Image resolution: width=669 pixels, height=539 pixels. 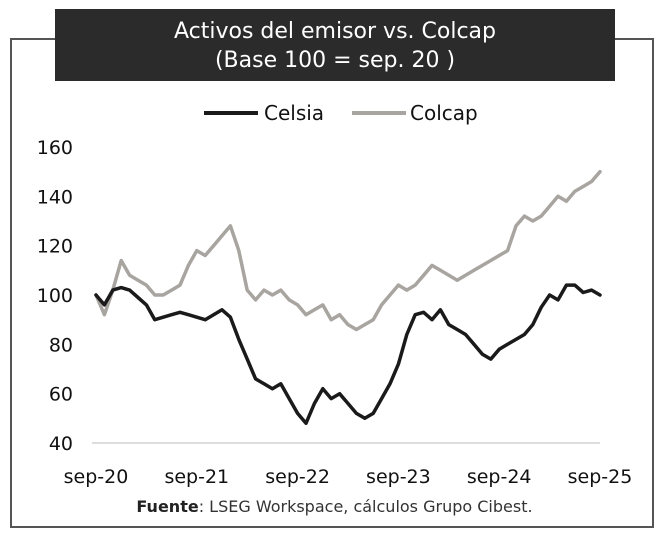 I want to click on y-tick-label: 100, so click(x=55, y=296).